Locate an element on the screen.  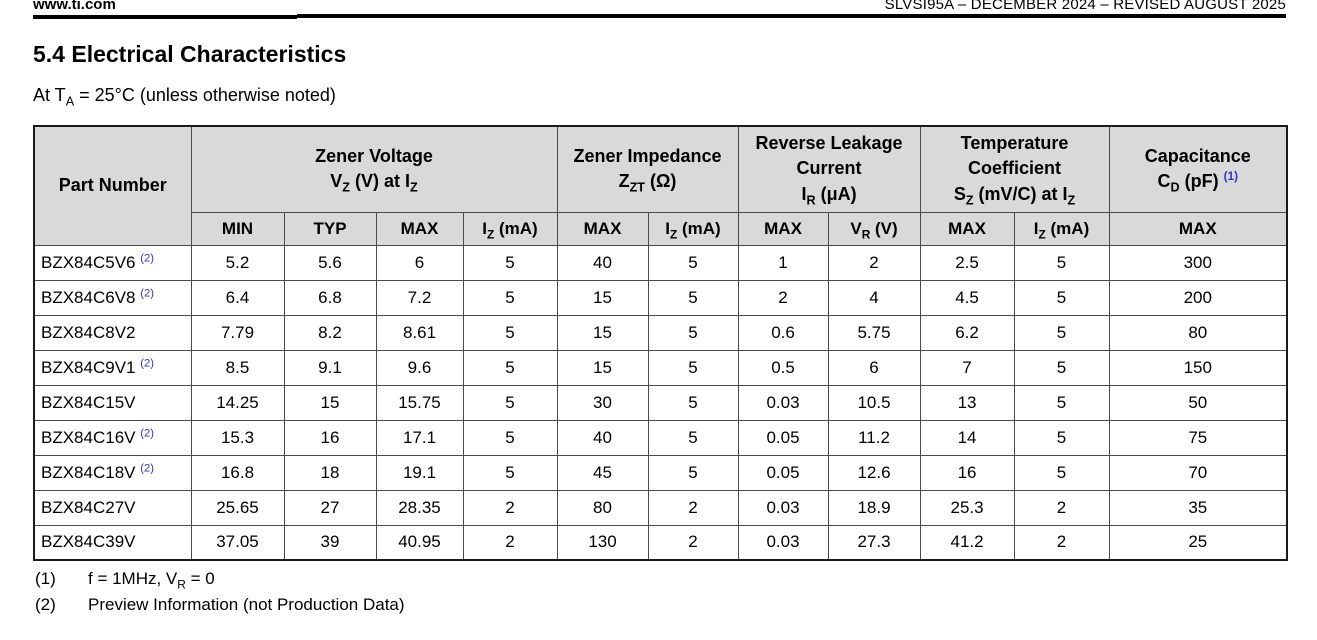
table-cell: 70 is located at coordinates (1198, 472).